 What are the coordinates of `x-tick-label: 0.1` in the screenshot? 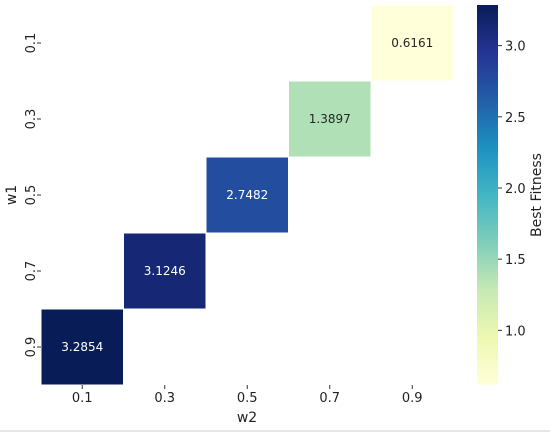 It's located at (82, 398).